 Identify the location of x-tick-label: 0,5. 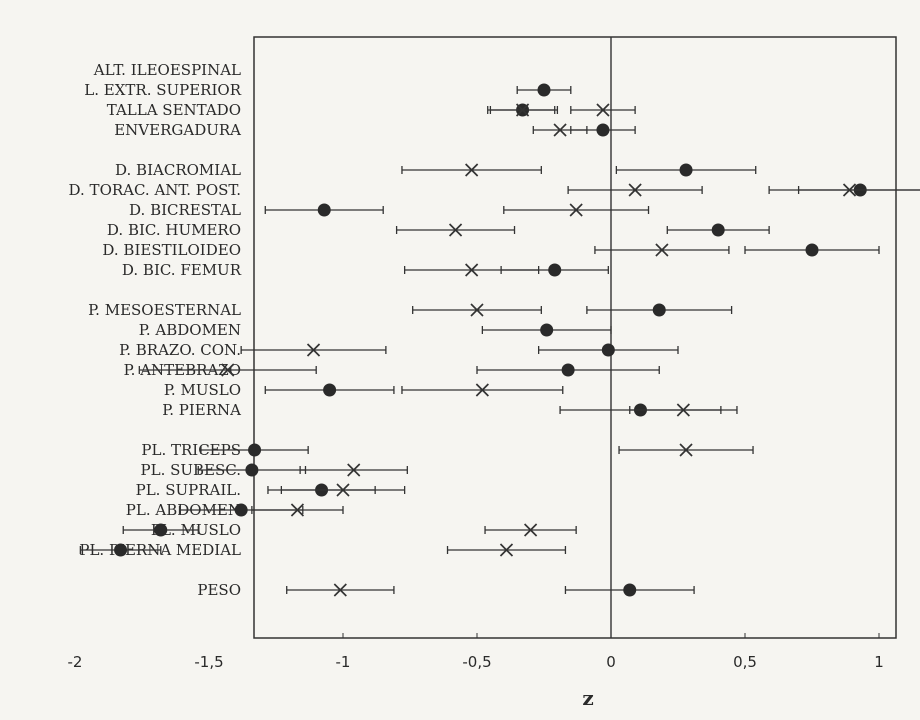
(745, 662).